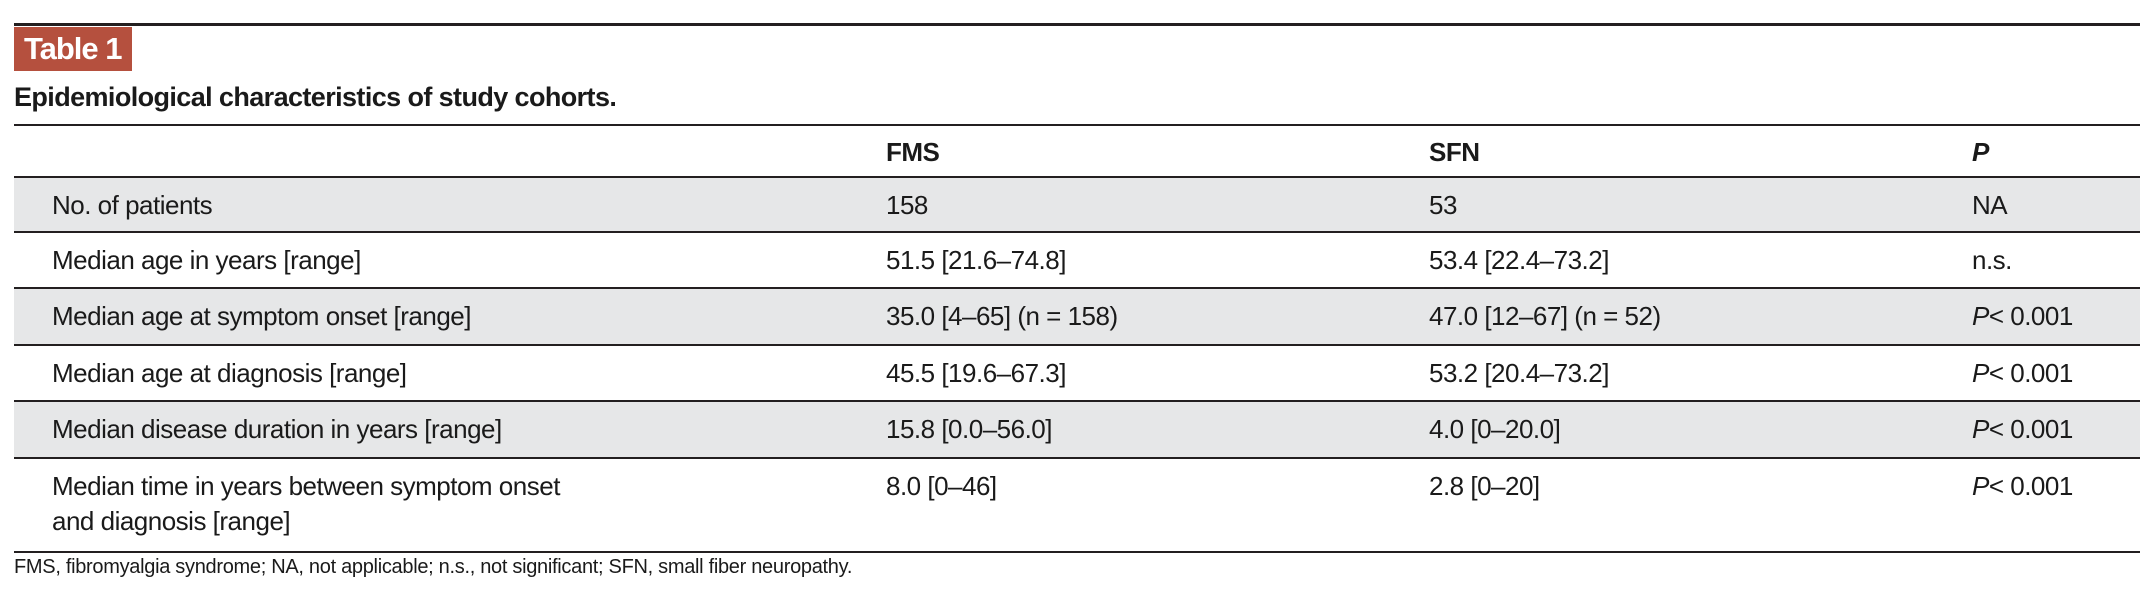 The height and width of the screenshot is (602, 2154). I want to click on header-top-rule, so click(1077, 125).